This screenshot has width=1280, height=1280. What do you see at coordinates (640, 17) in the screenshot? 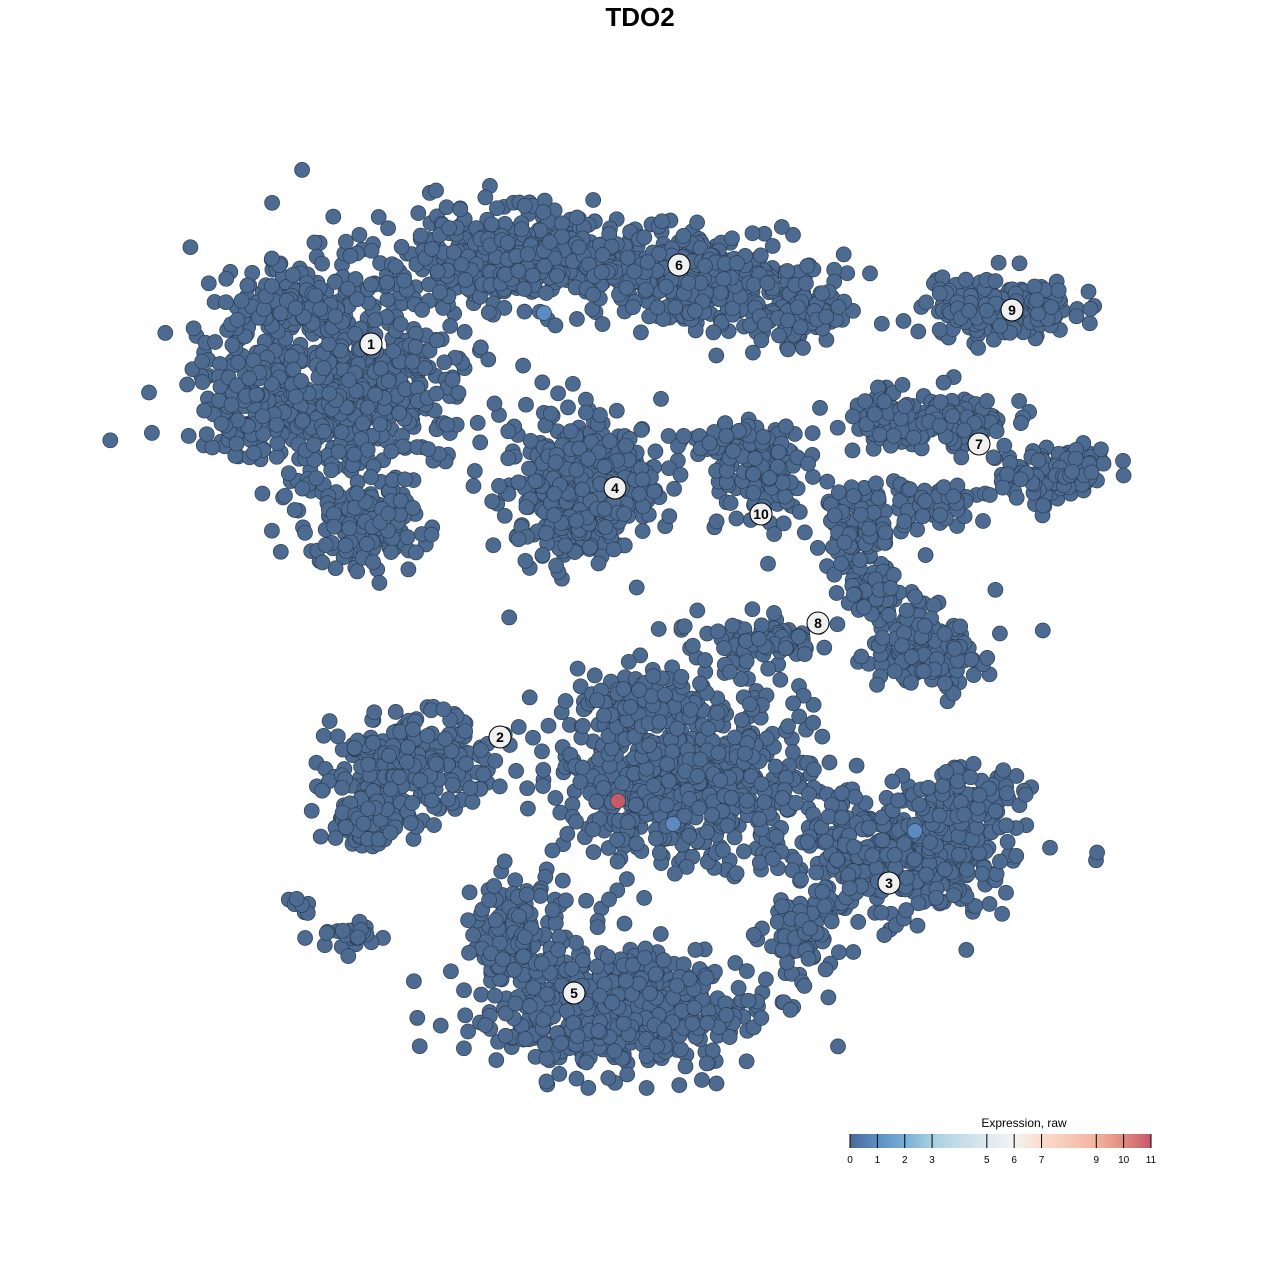
I see `chart-title: TDO2` at bounding box center [640, 17].